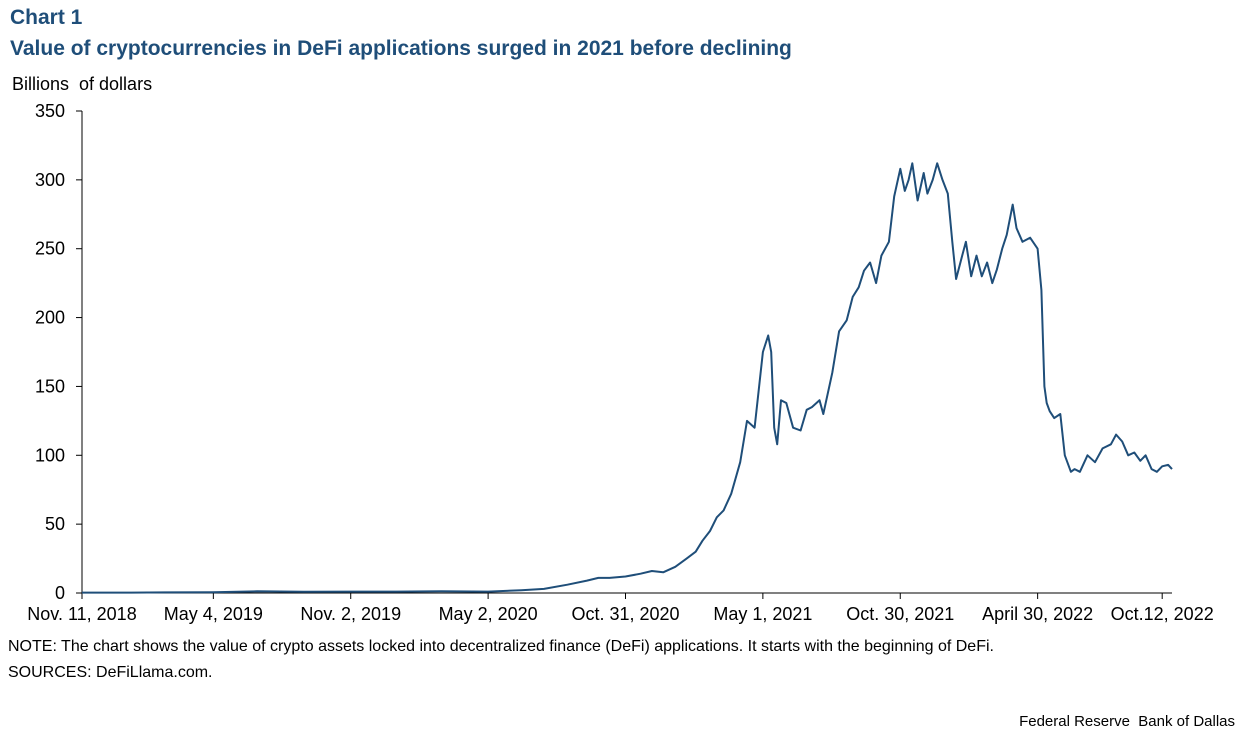 The height and width of the screenshot is (736, 1245). I want to click on chart-sources: SOURCES: DeFiLlama.com., so click(110, 672).